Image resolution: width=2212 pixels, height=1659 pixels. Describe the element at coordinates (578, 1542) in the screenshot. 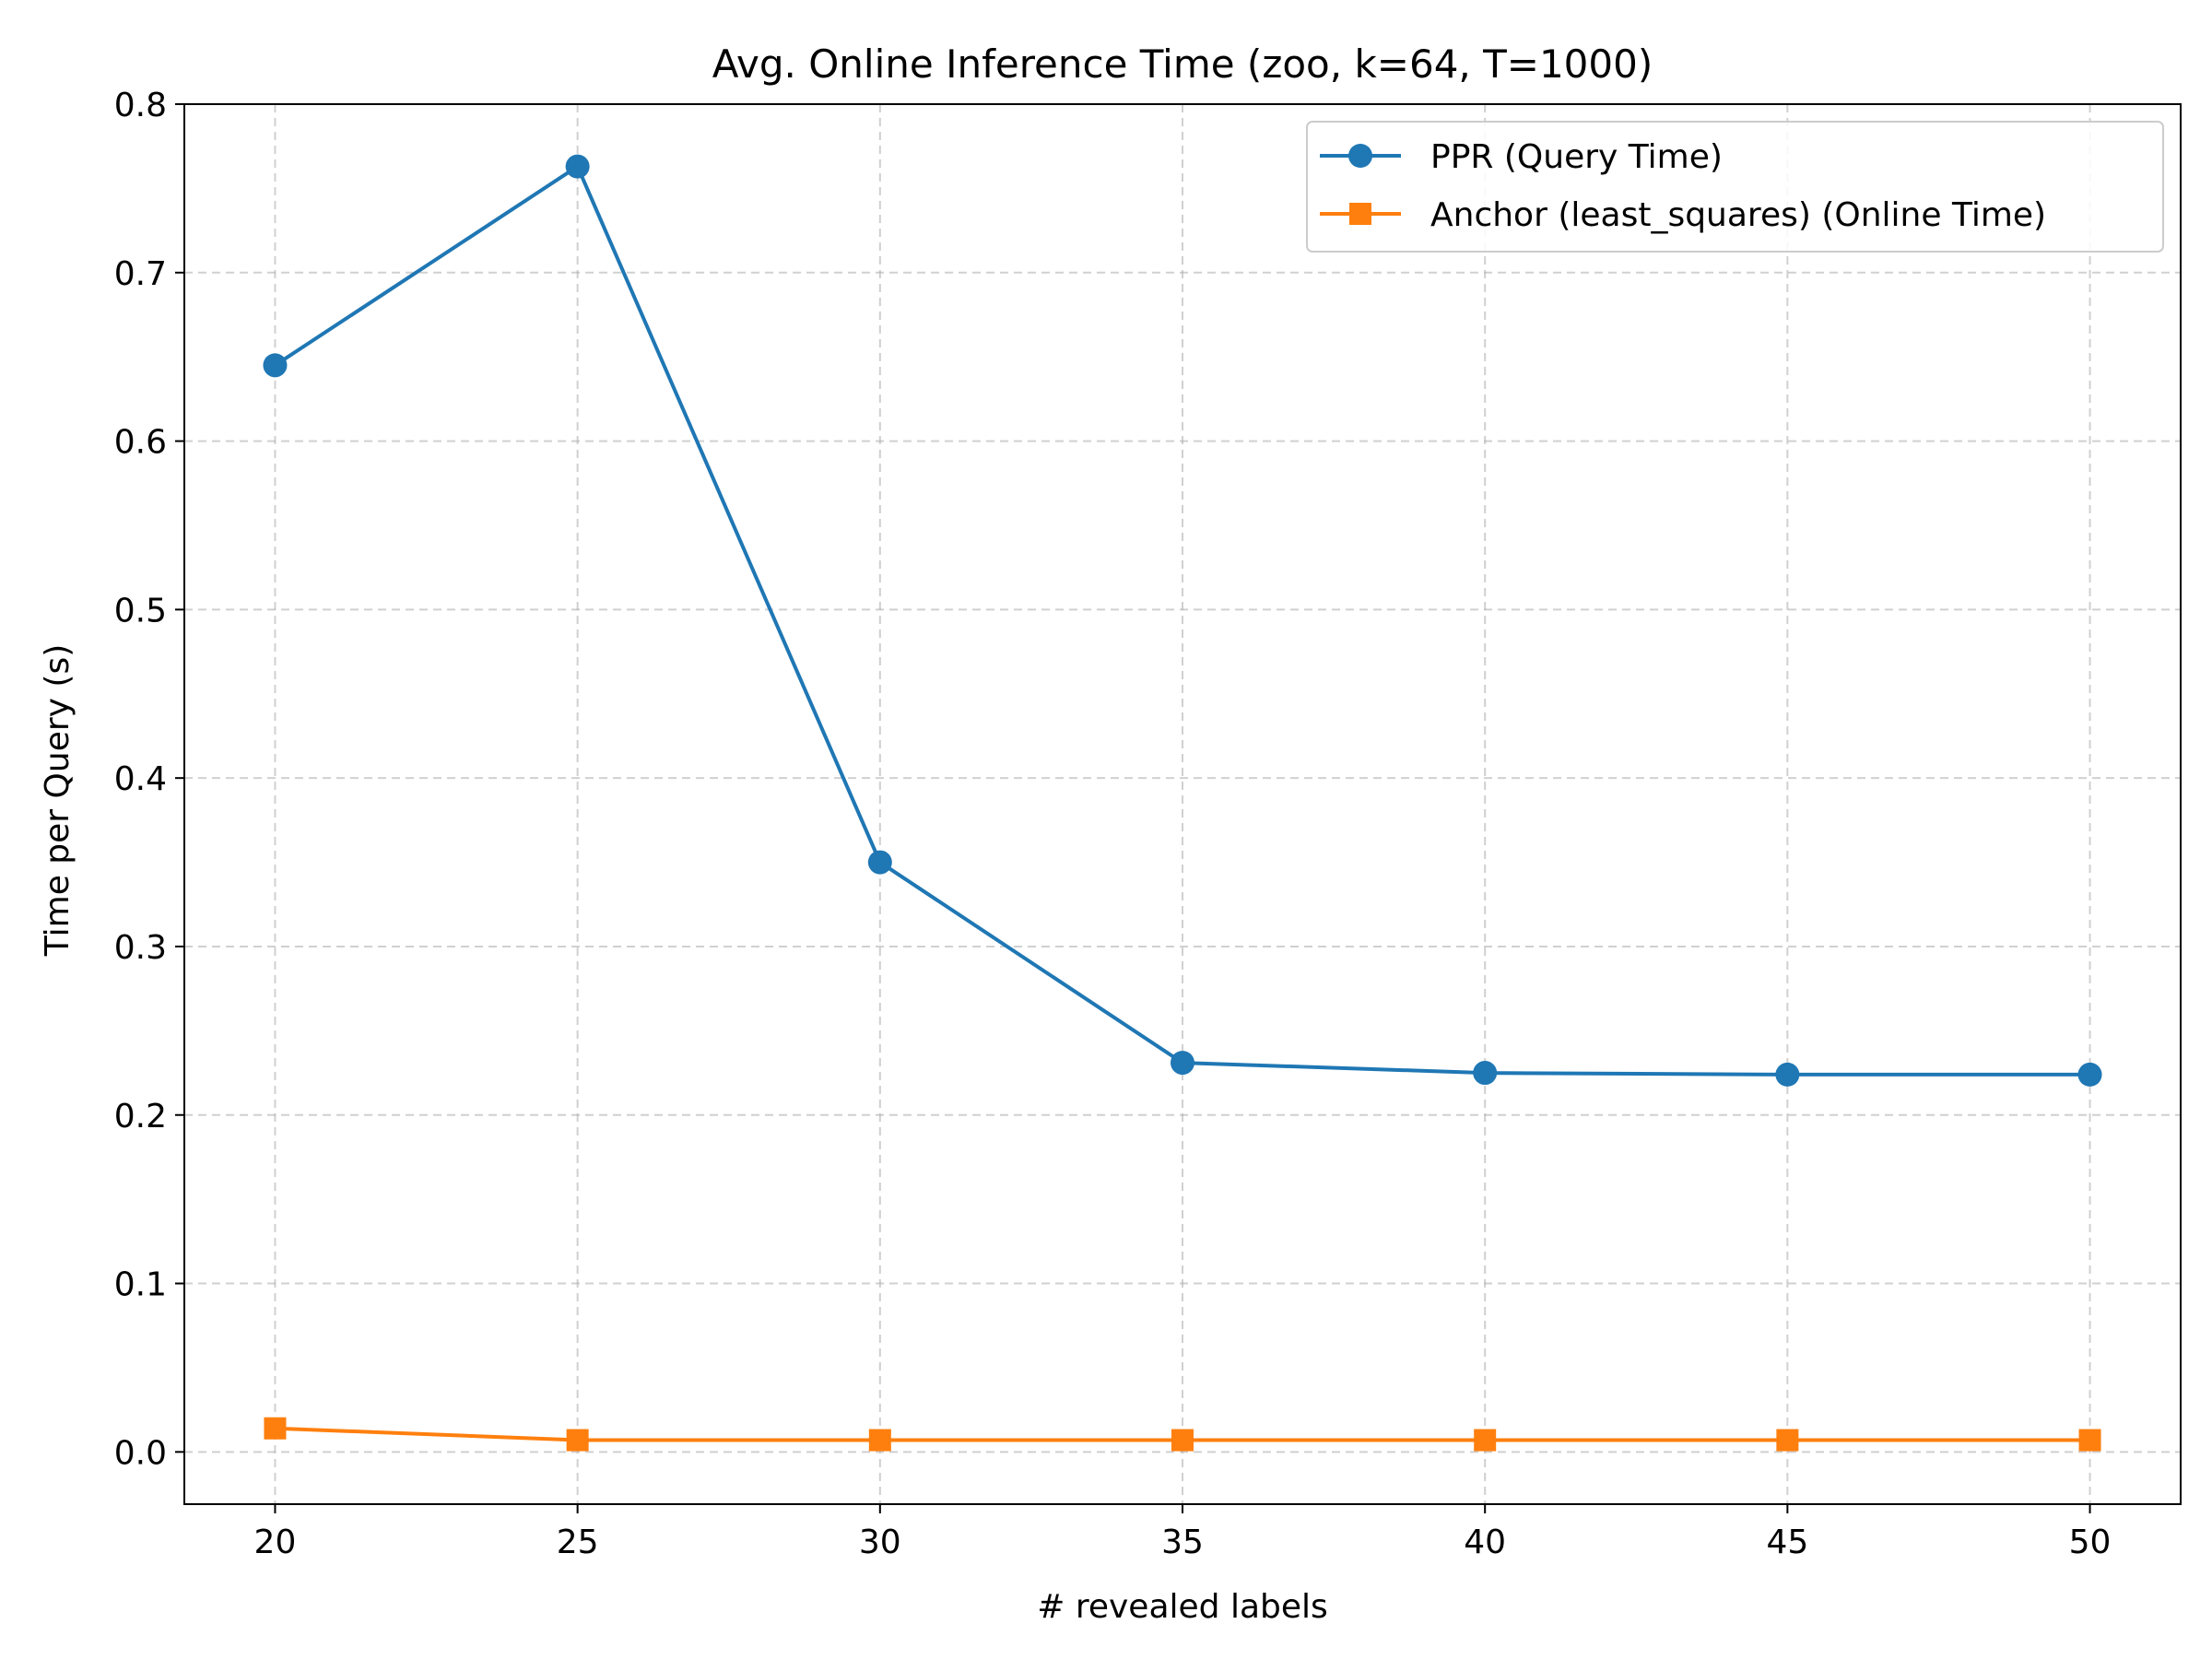

I see `x-tick-label: 25` at that location.